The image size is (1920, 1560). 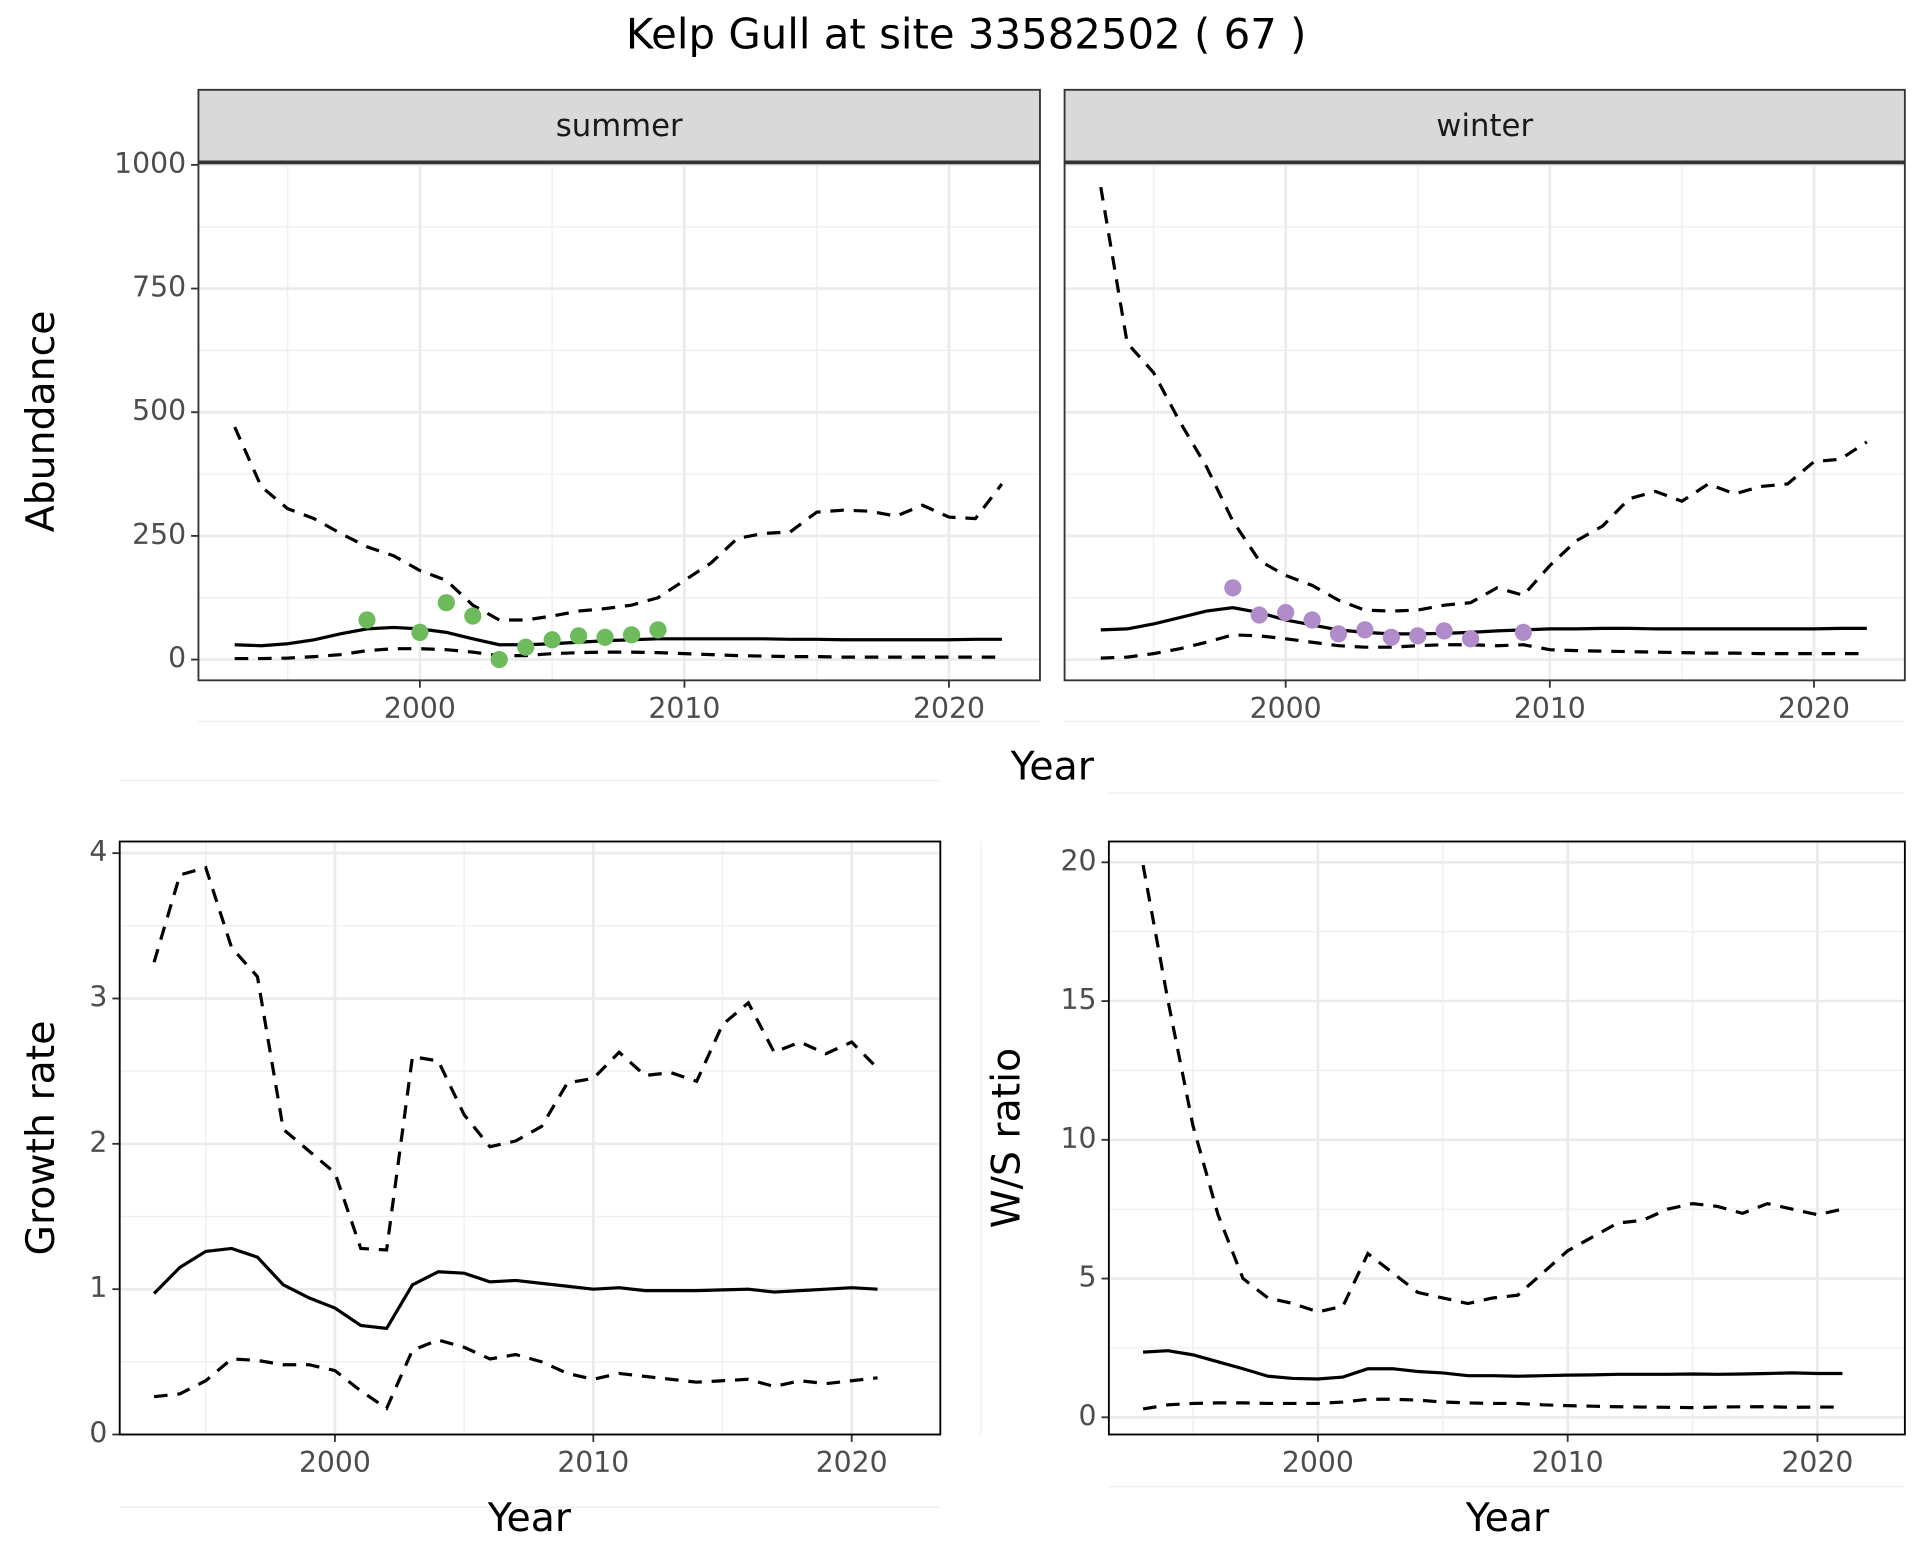 What do you see at coordinates (98, 1142) in the screenshot?
I see `y-tick-label: 2` at bounding box center [98, 1142].